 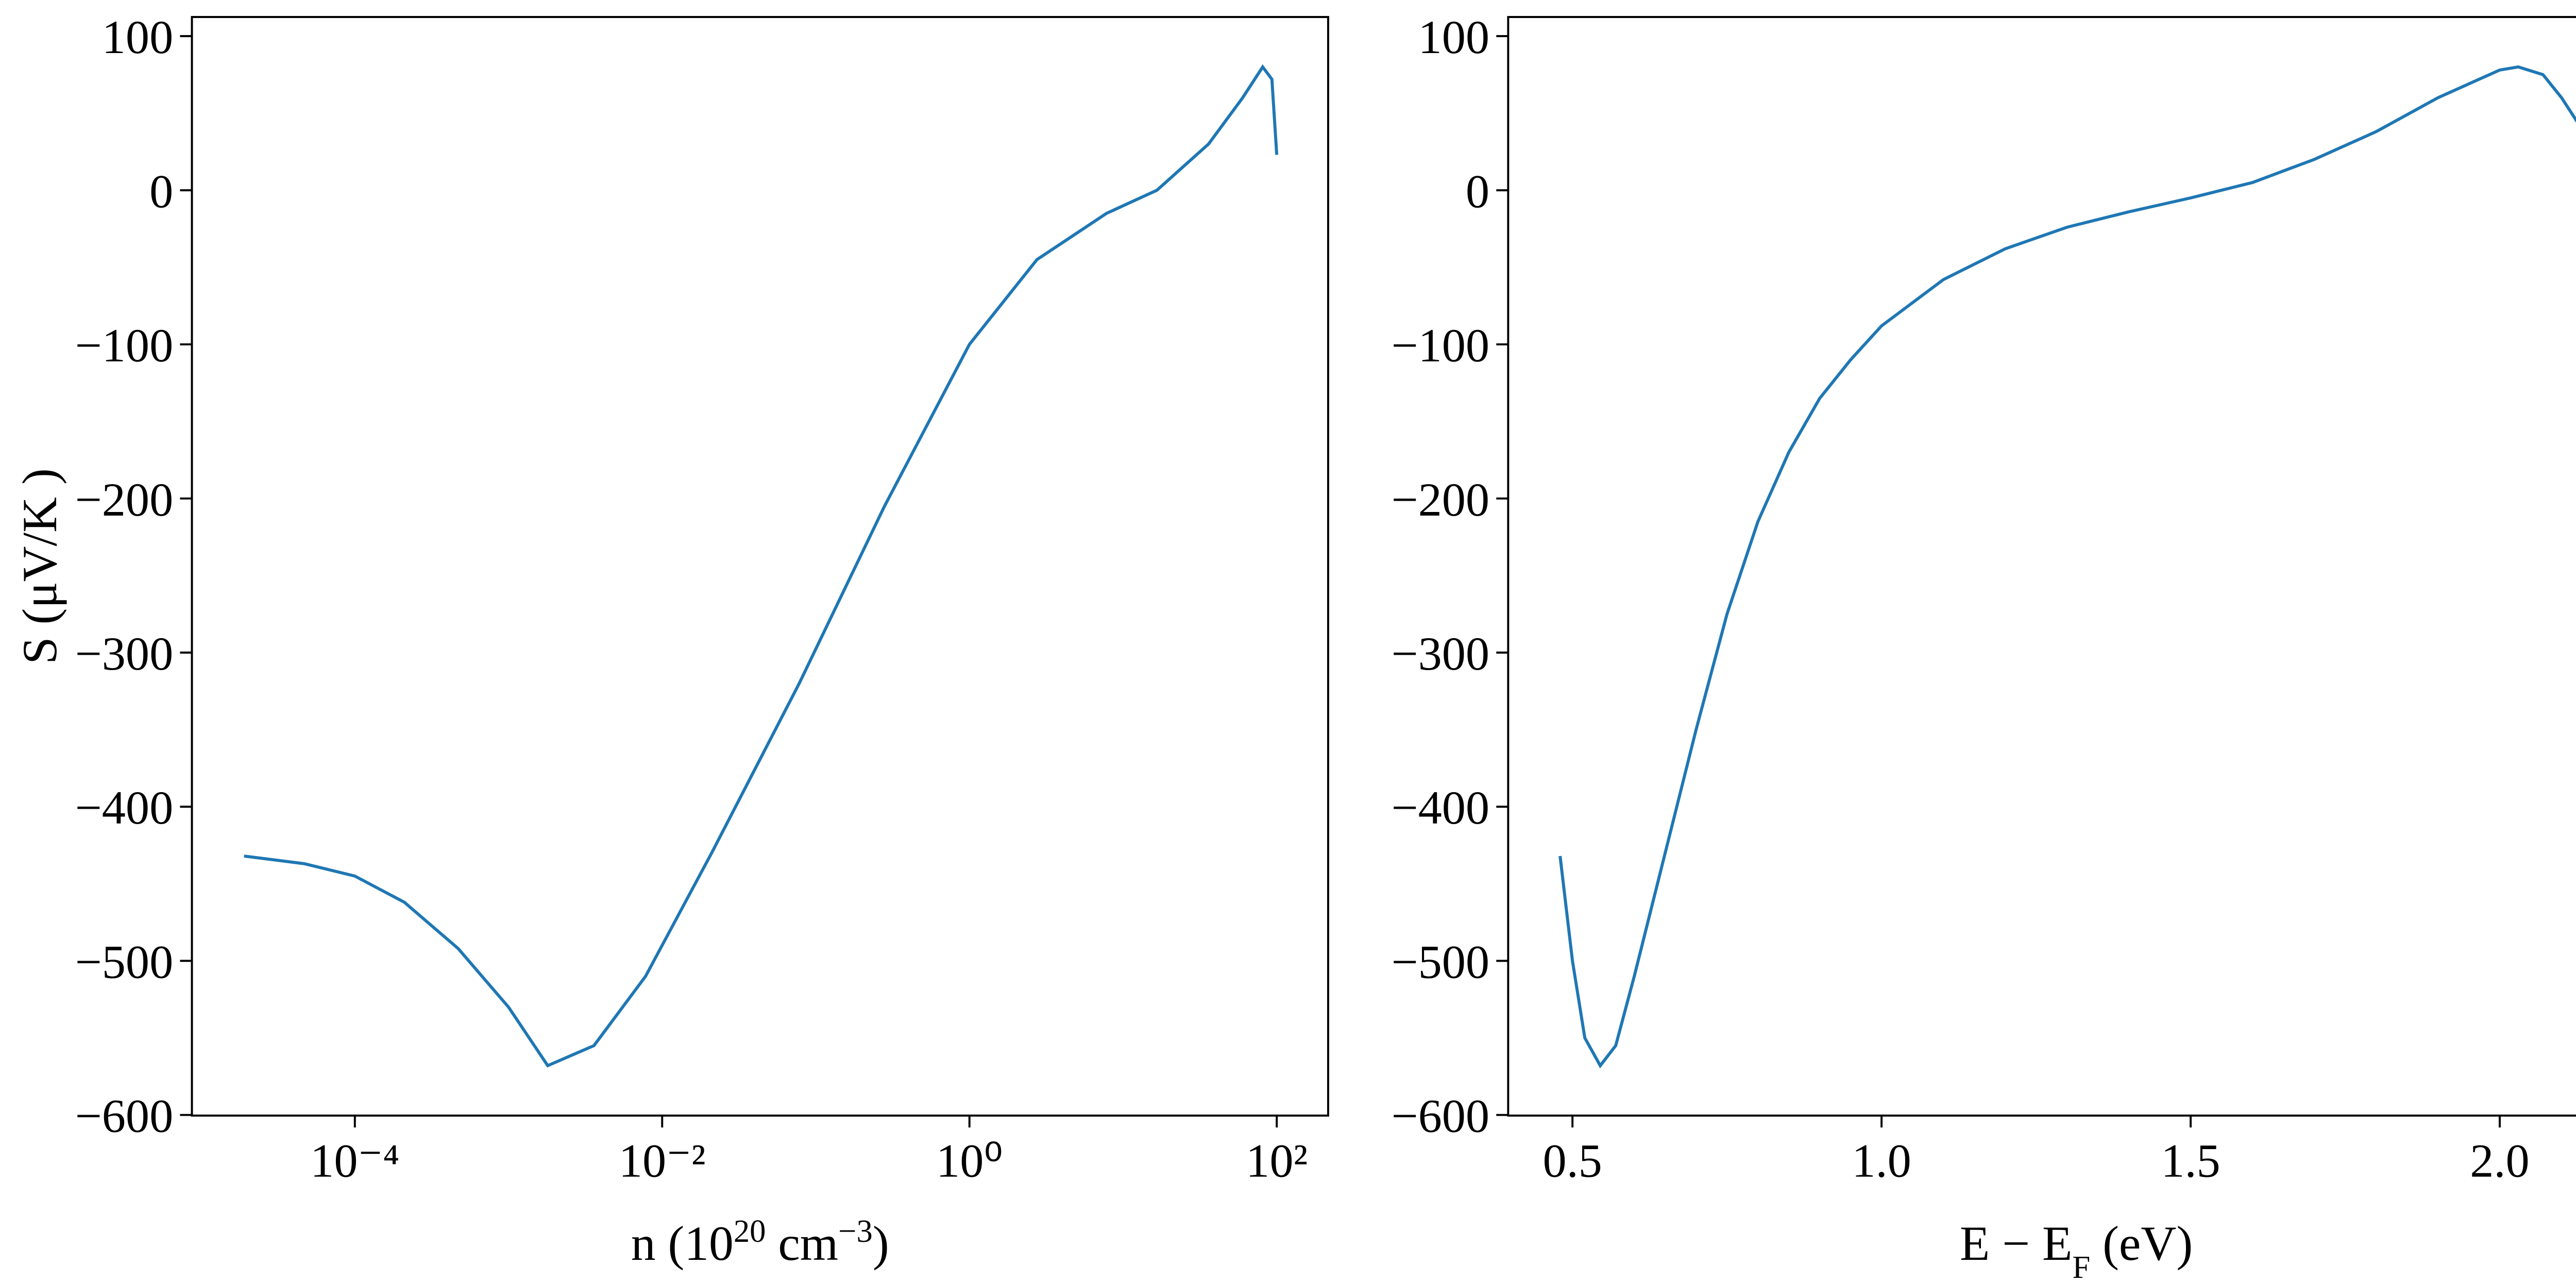 What do you see at coordinates (802, 1243) in the screenshot?
I see `x-axis-label-part: cm` at bounding box center [802, 1243].